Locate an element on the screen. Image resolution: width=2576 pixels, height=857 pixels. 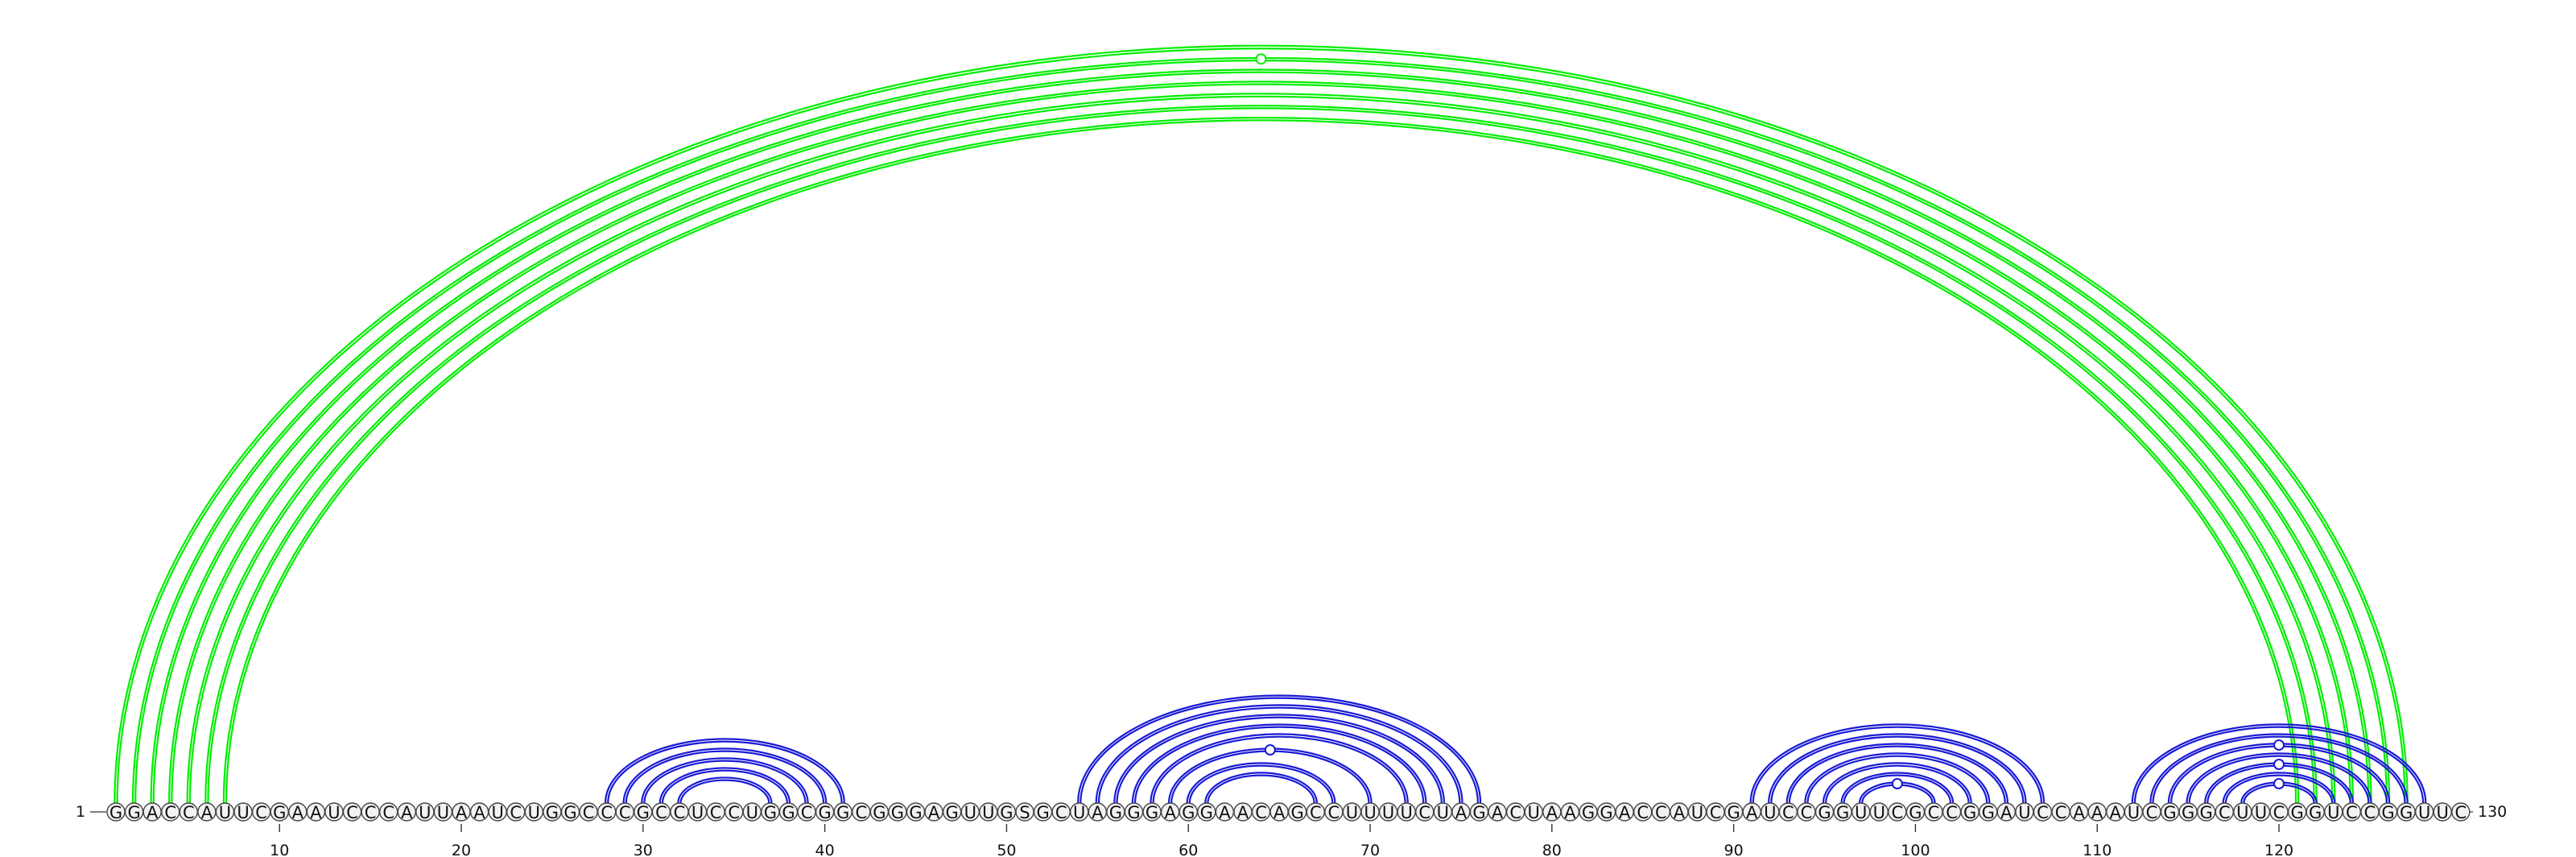
bulge-marker is located at coordinates (1897, 783).